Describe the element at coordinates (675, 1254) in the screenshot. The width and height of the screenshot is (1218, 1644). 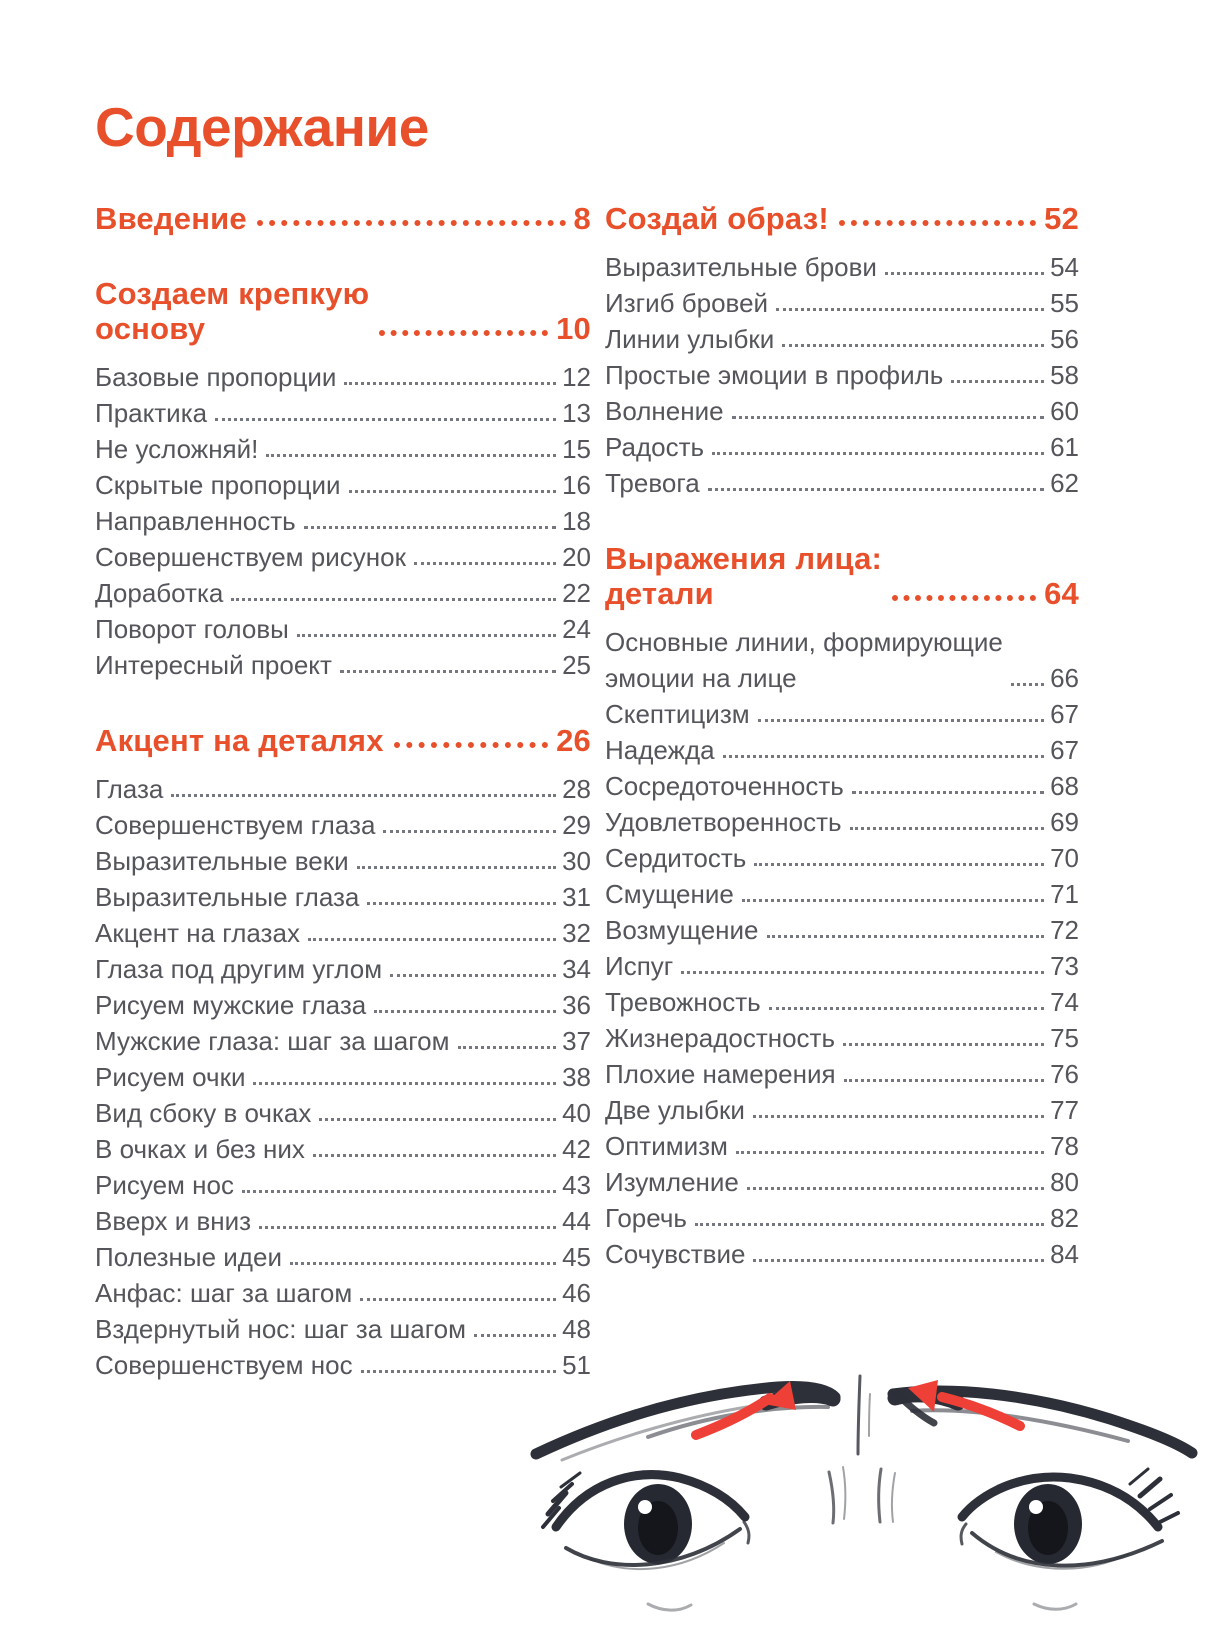
I see `entry-title: Сочувствие` at that location.